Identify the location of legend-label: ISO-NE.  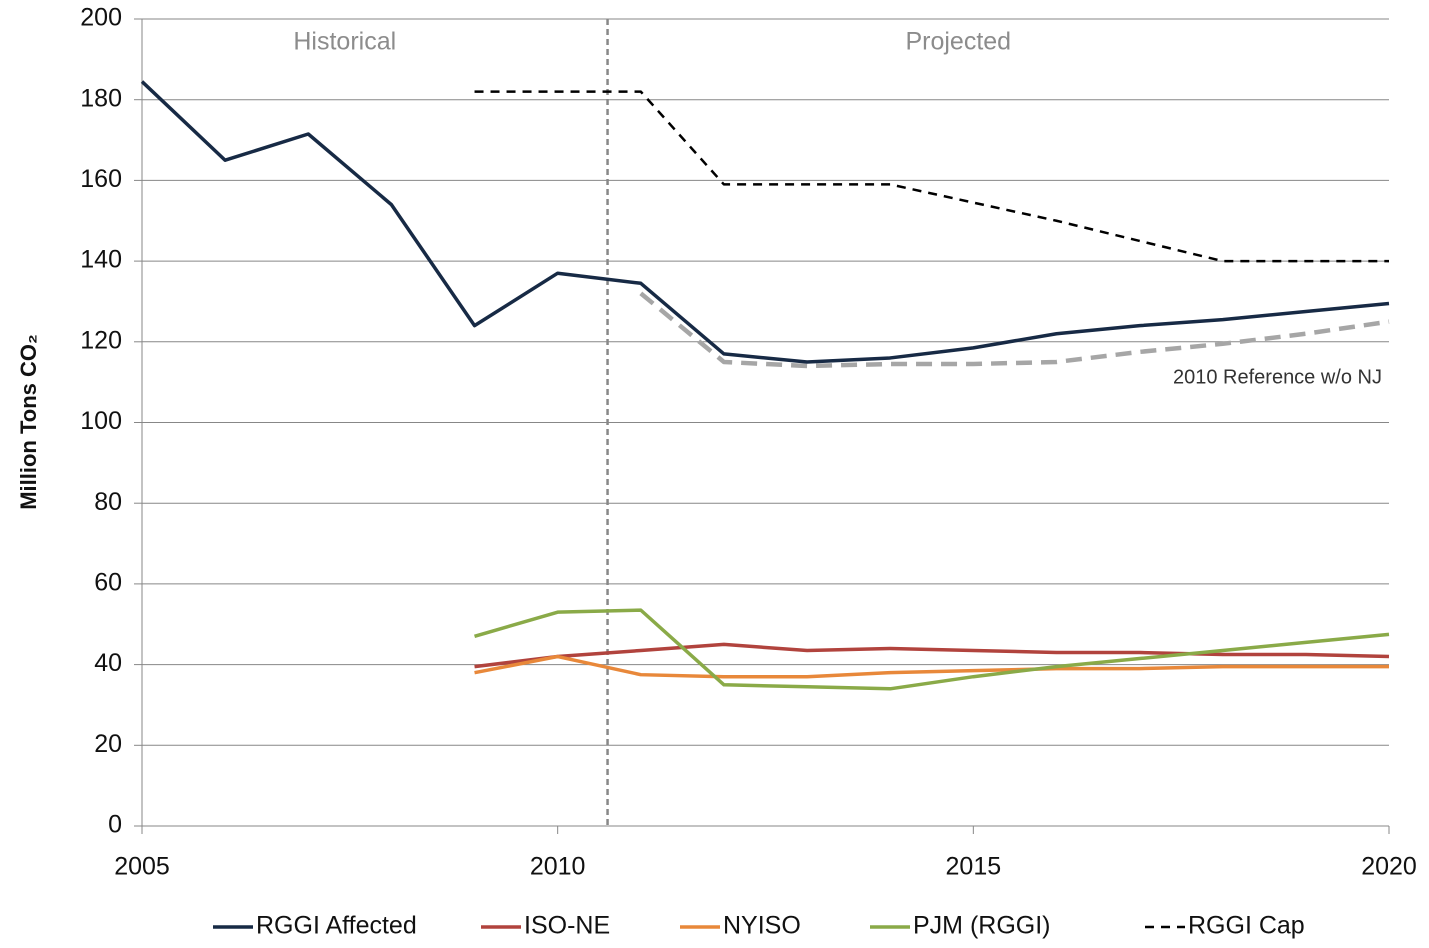
(567, 926).